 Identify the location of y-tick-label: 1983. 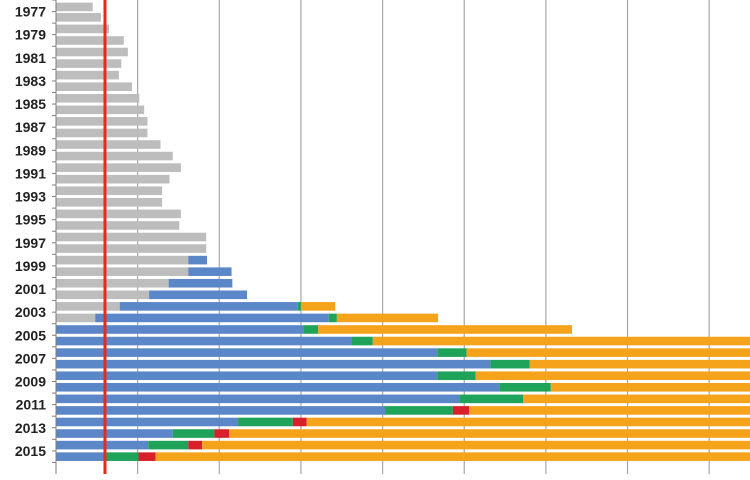
(30, 81).